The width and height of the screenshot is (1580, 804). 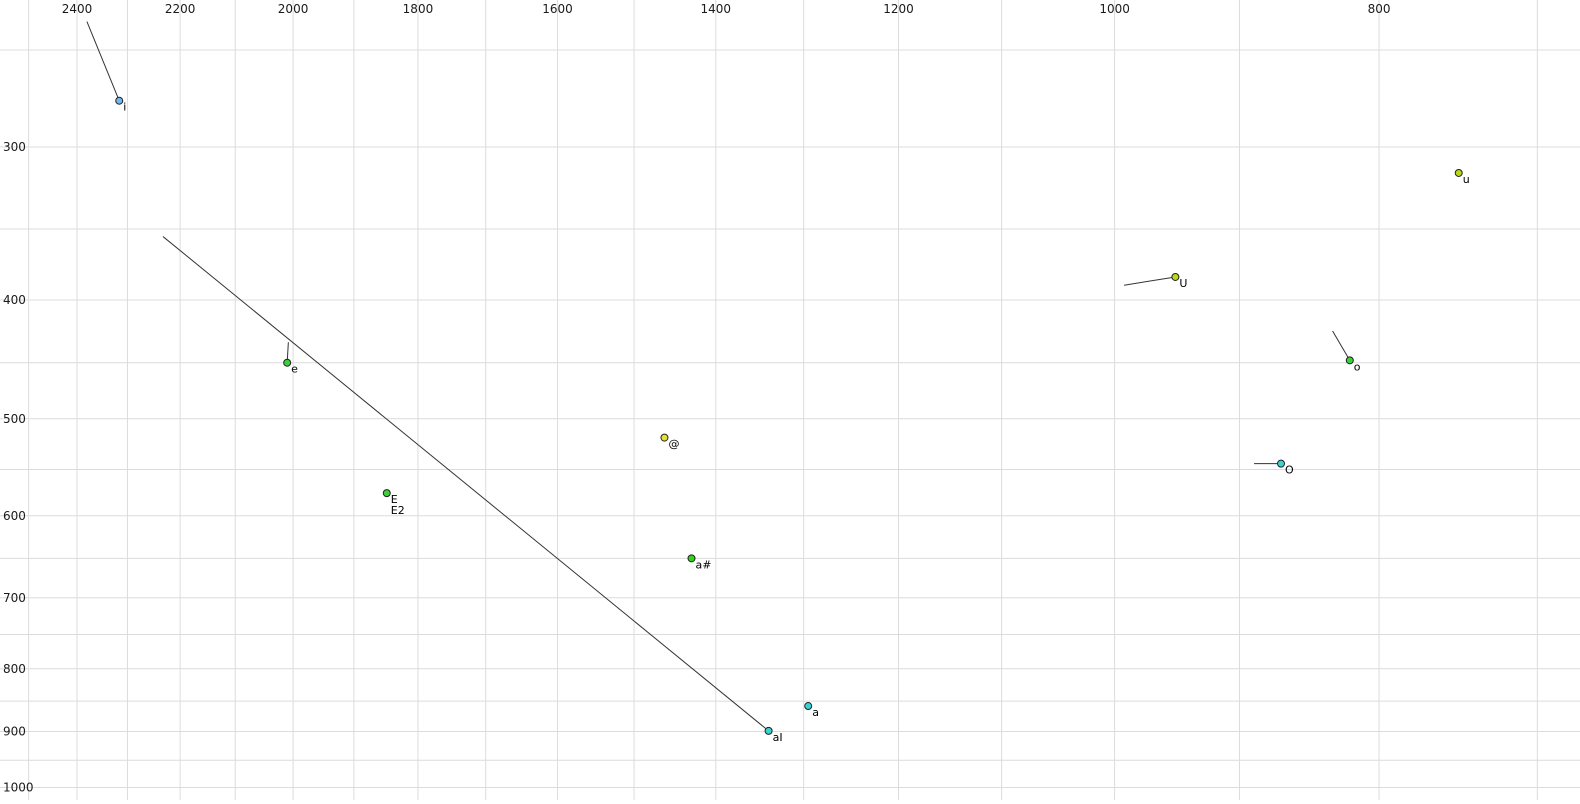 What do you see at coordinates (778, 737) in the screenshot?
I see `point-label: aI` at bounding box center [778, 737].